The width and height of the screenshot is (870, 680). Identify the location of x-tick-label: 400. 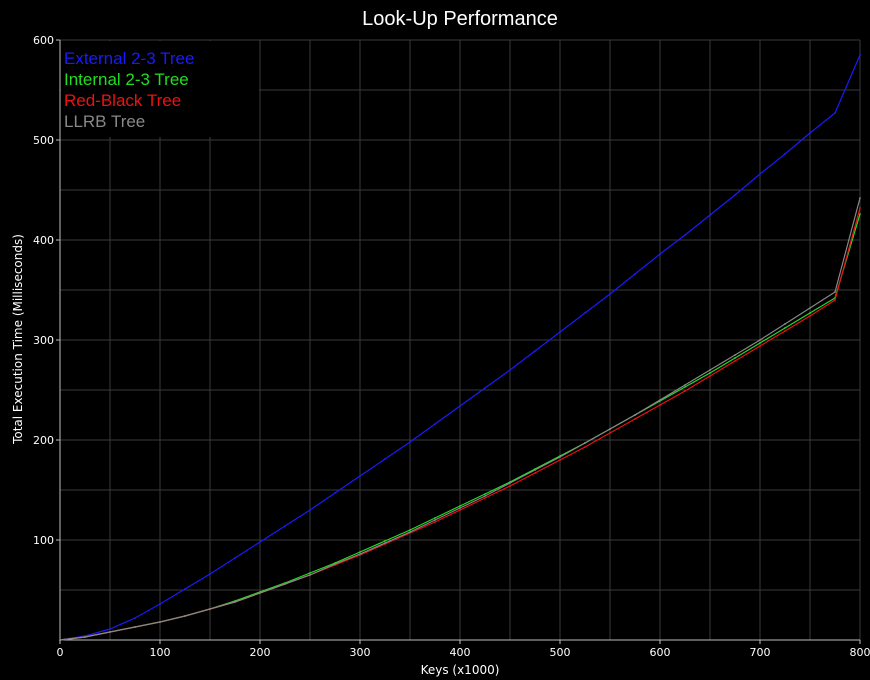
(460, 652).